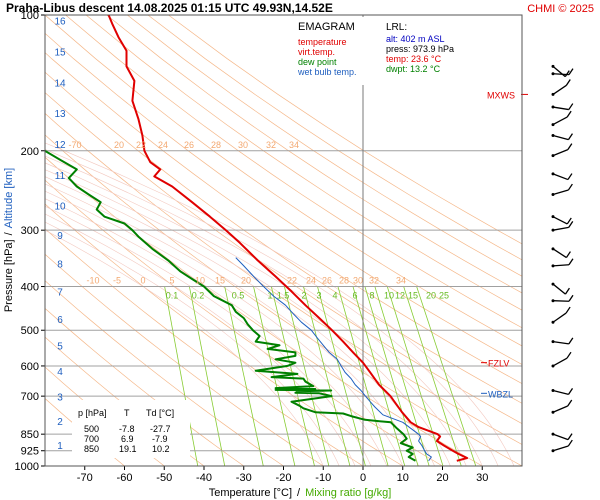 The width and height of the screenshot is (600, 500). Describe the element at coordinates (30, 288) in the screenshot. I see `y-tick-label: 400` at that location.